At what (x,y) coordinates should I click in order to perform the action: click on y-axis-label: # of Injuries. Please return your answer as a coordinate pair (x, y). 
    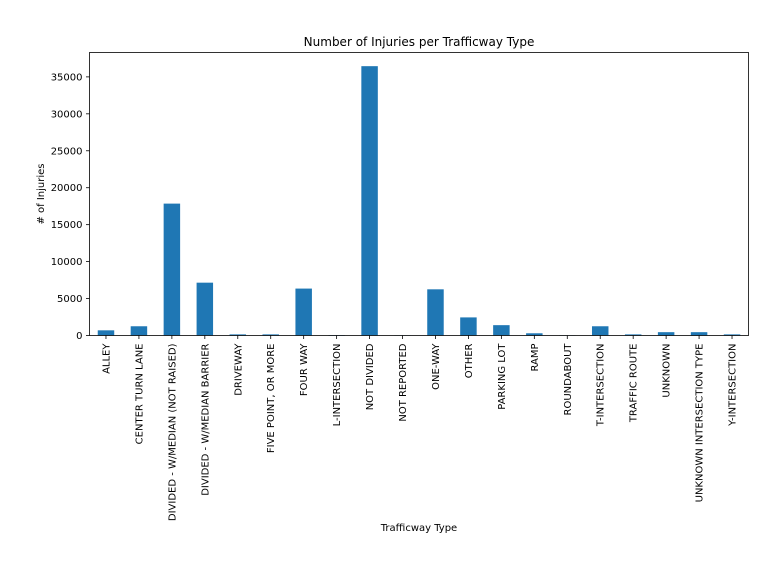
    Looking at the image, I should click on (41, 193).